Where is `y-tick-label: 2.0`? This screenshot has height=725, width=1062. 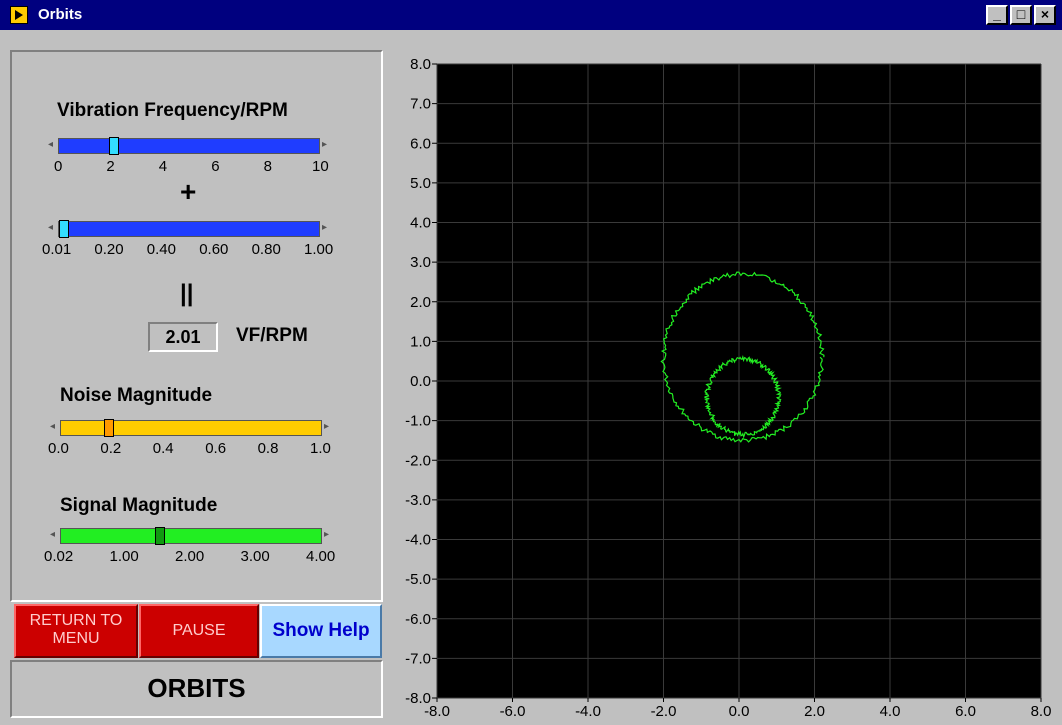 y-tick-label: 2.0 is located at coordinates (420, 302).